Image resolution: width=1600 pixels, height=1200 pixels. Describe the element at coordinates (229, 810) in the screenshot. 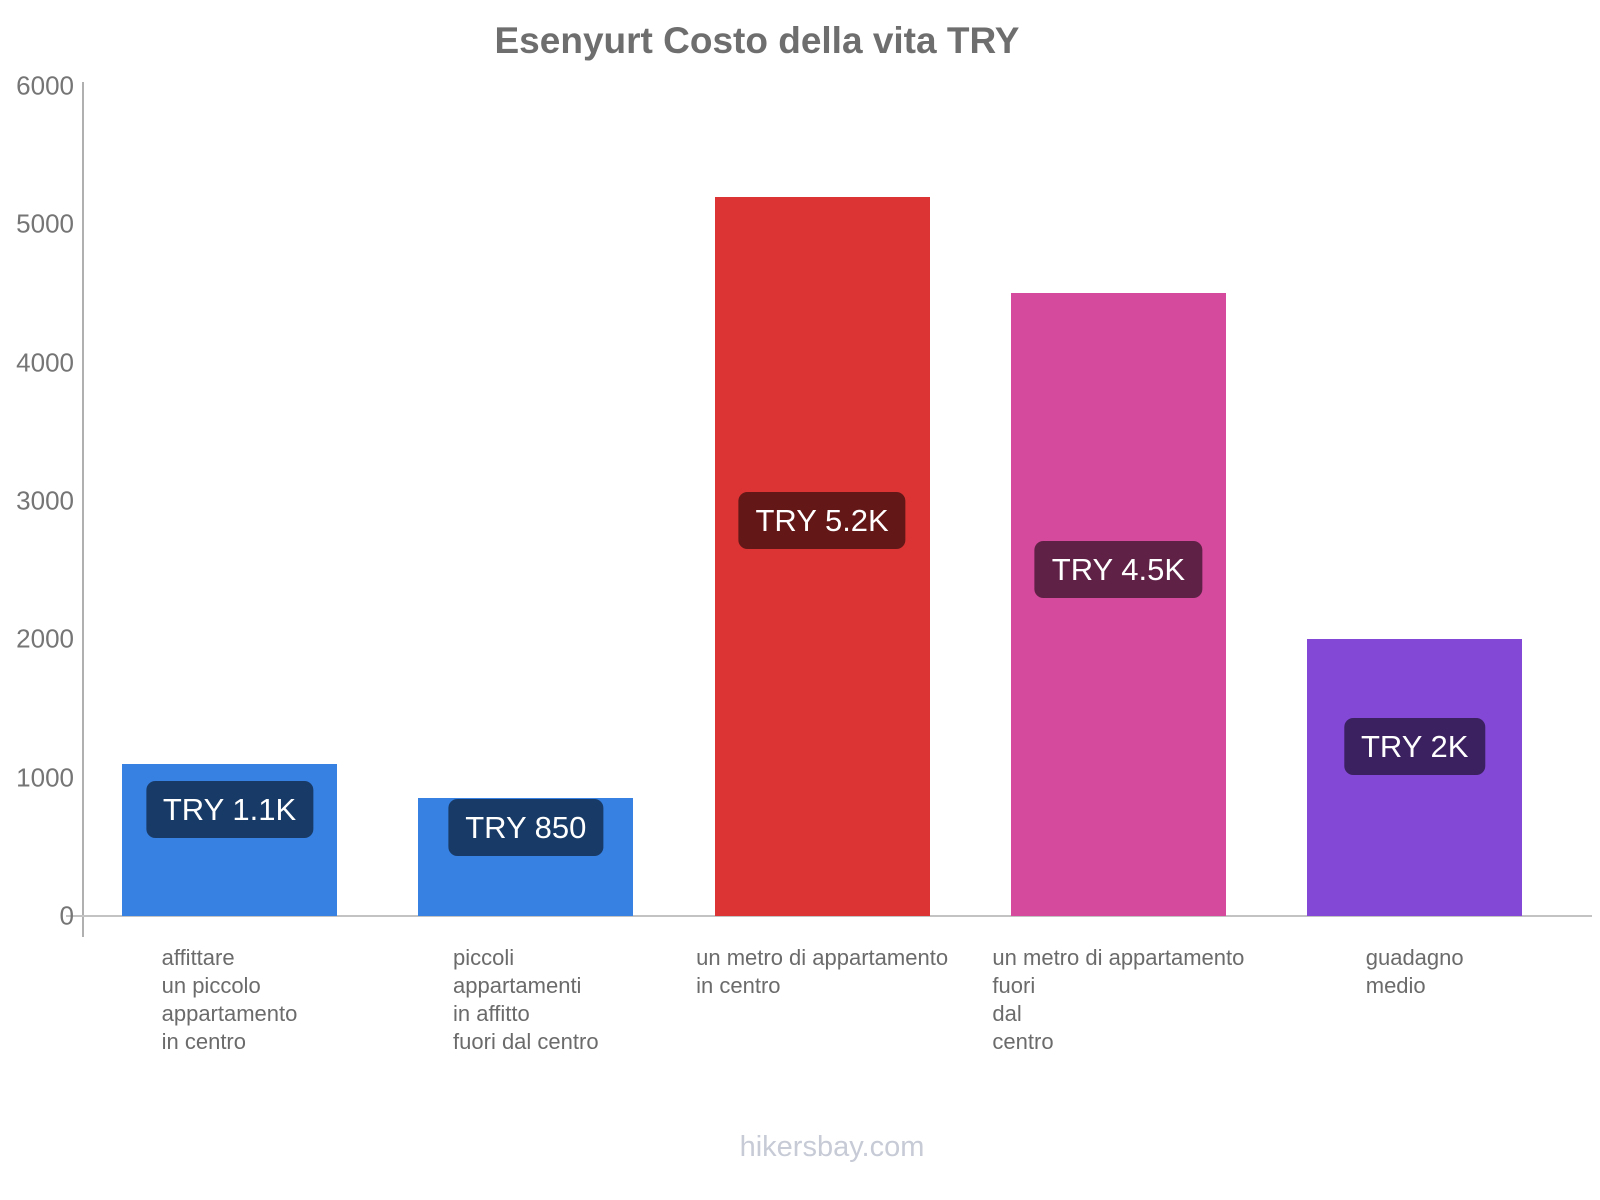

I see `value-badge: TRY 1.1K` at that location.